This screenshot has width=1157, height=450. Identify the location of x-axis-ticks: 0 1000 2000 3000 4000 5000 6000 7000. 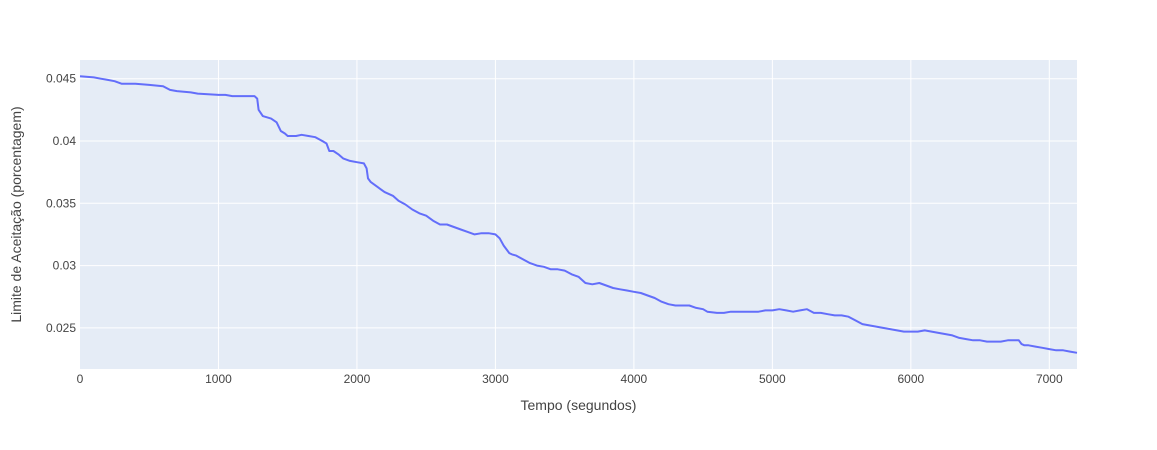
(570, 379).